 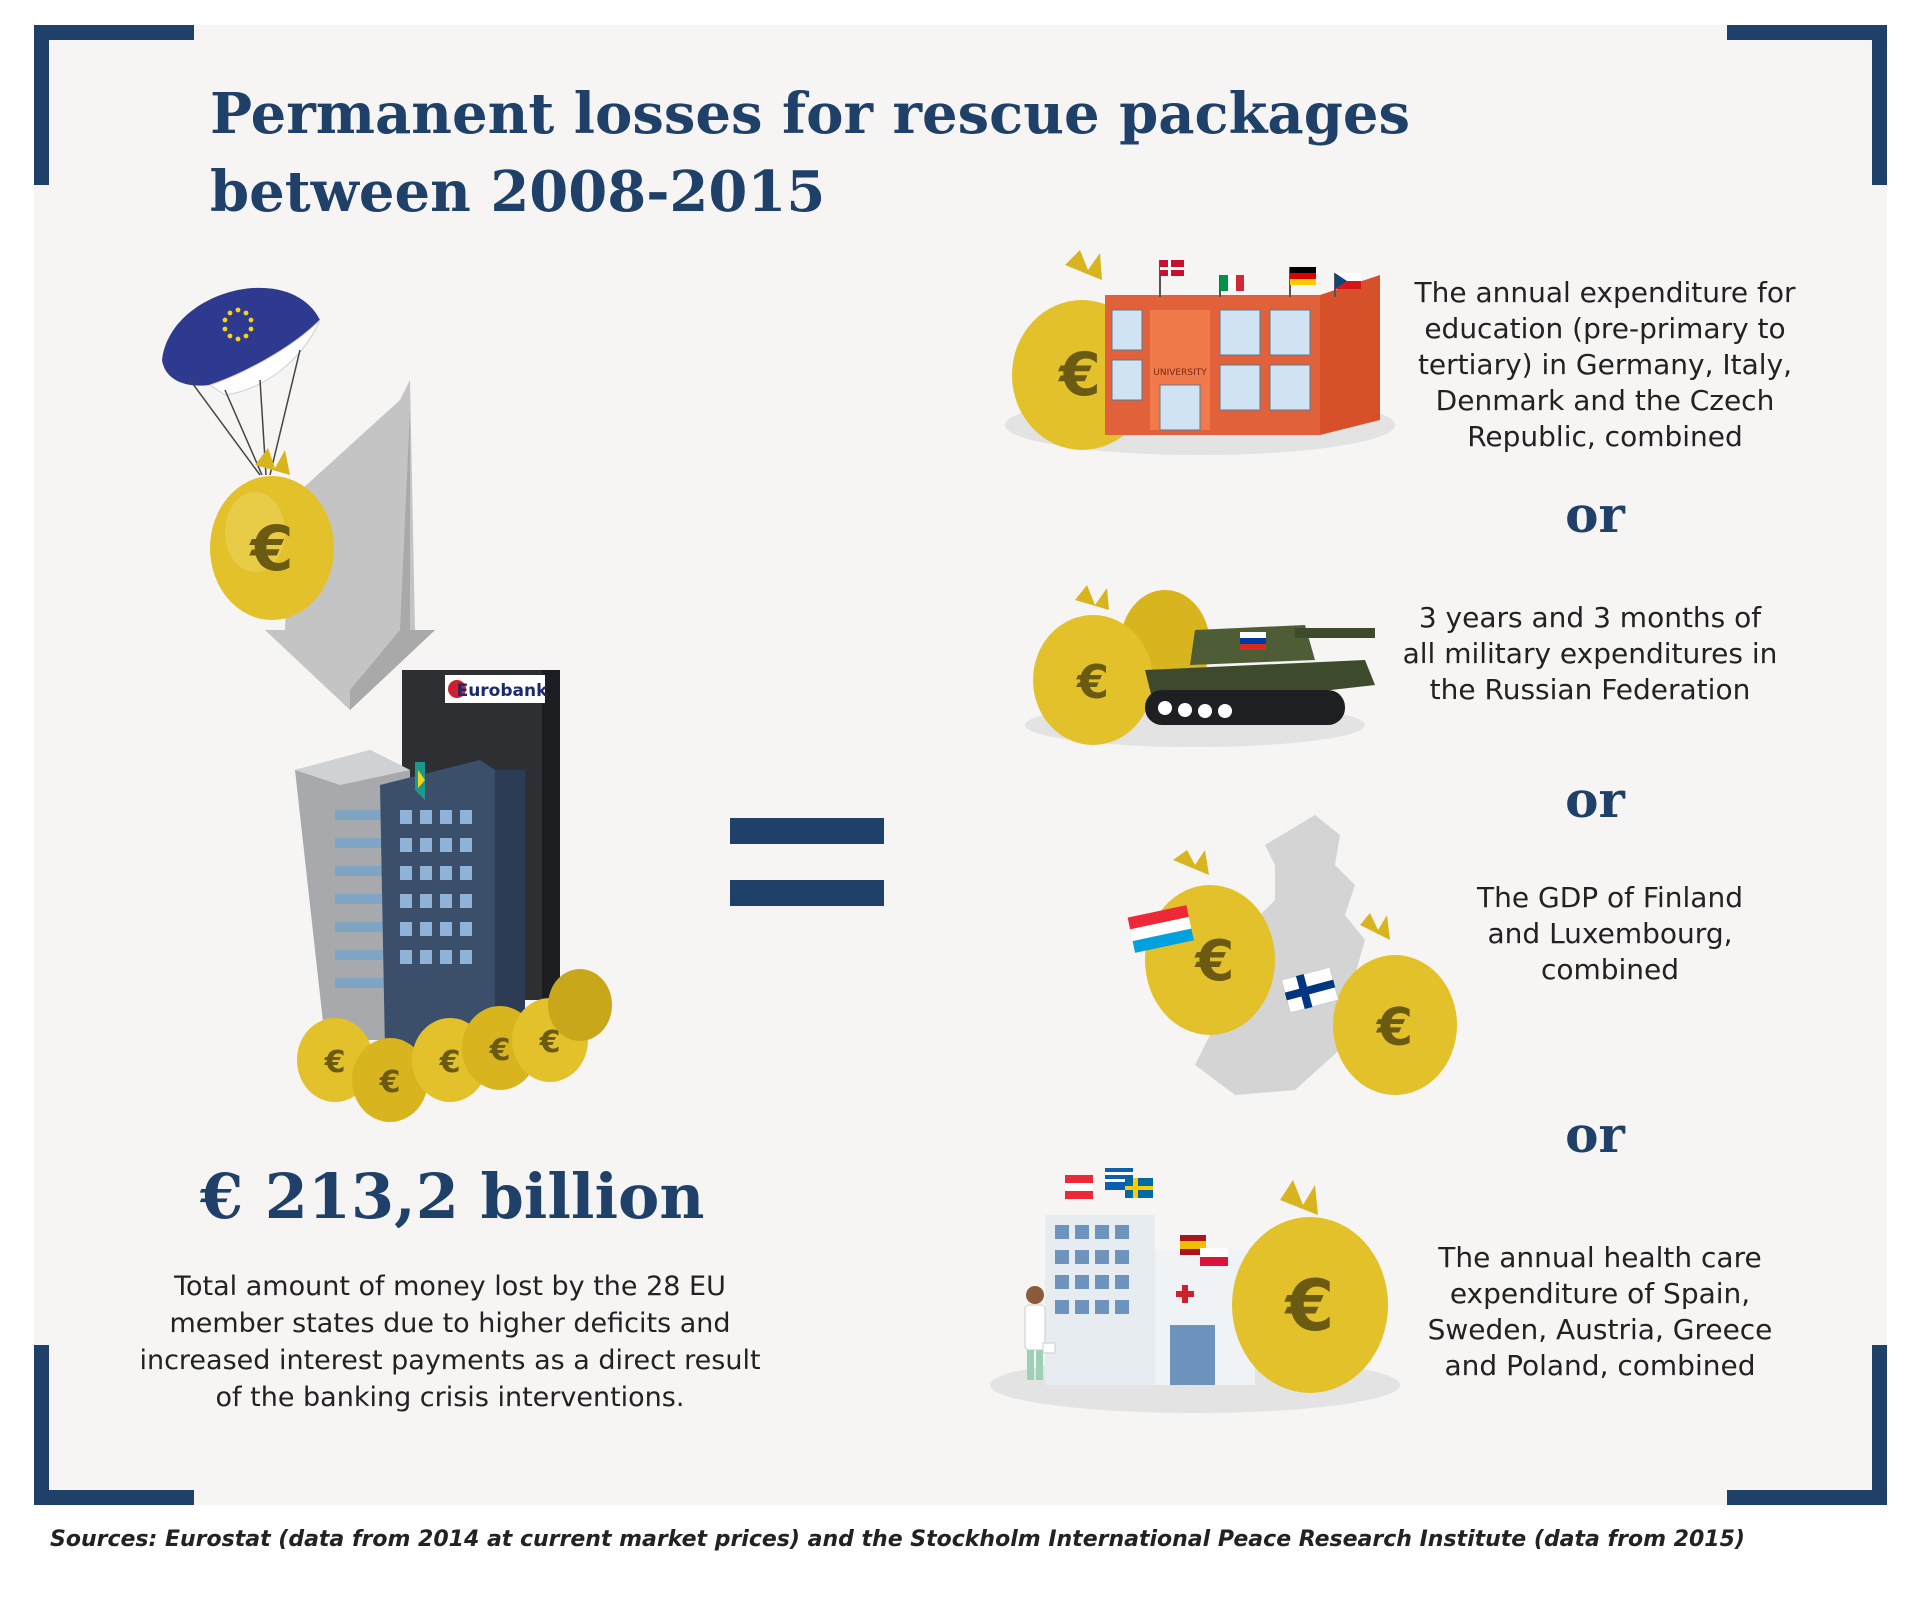 What do you see at coordinates (1595, 1134) in the screenshot?
I see `or-separator-3: or` at bounding box center [1595, 1134].